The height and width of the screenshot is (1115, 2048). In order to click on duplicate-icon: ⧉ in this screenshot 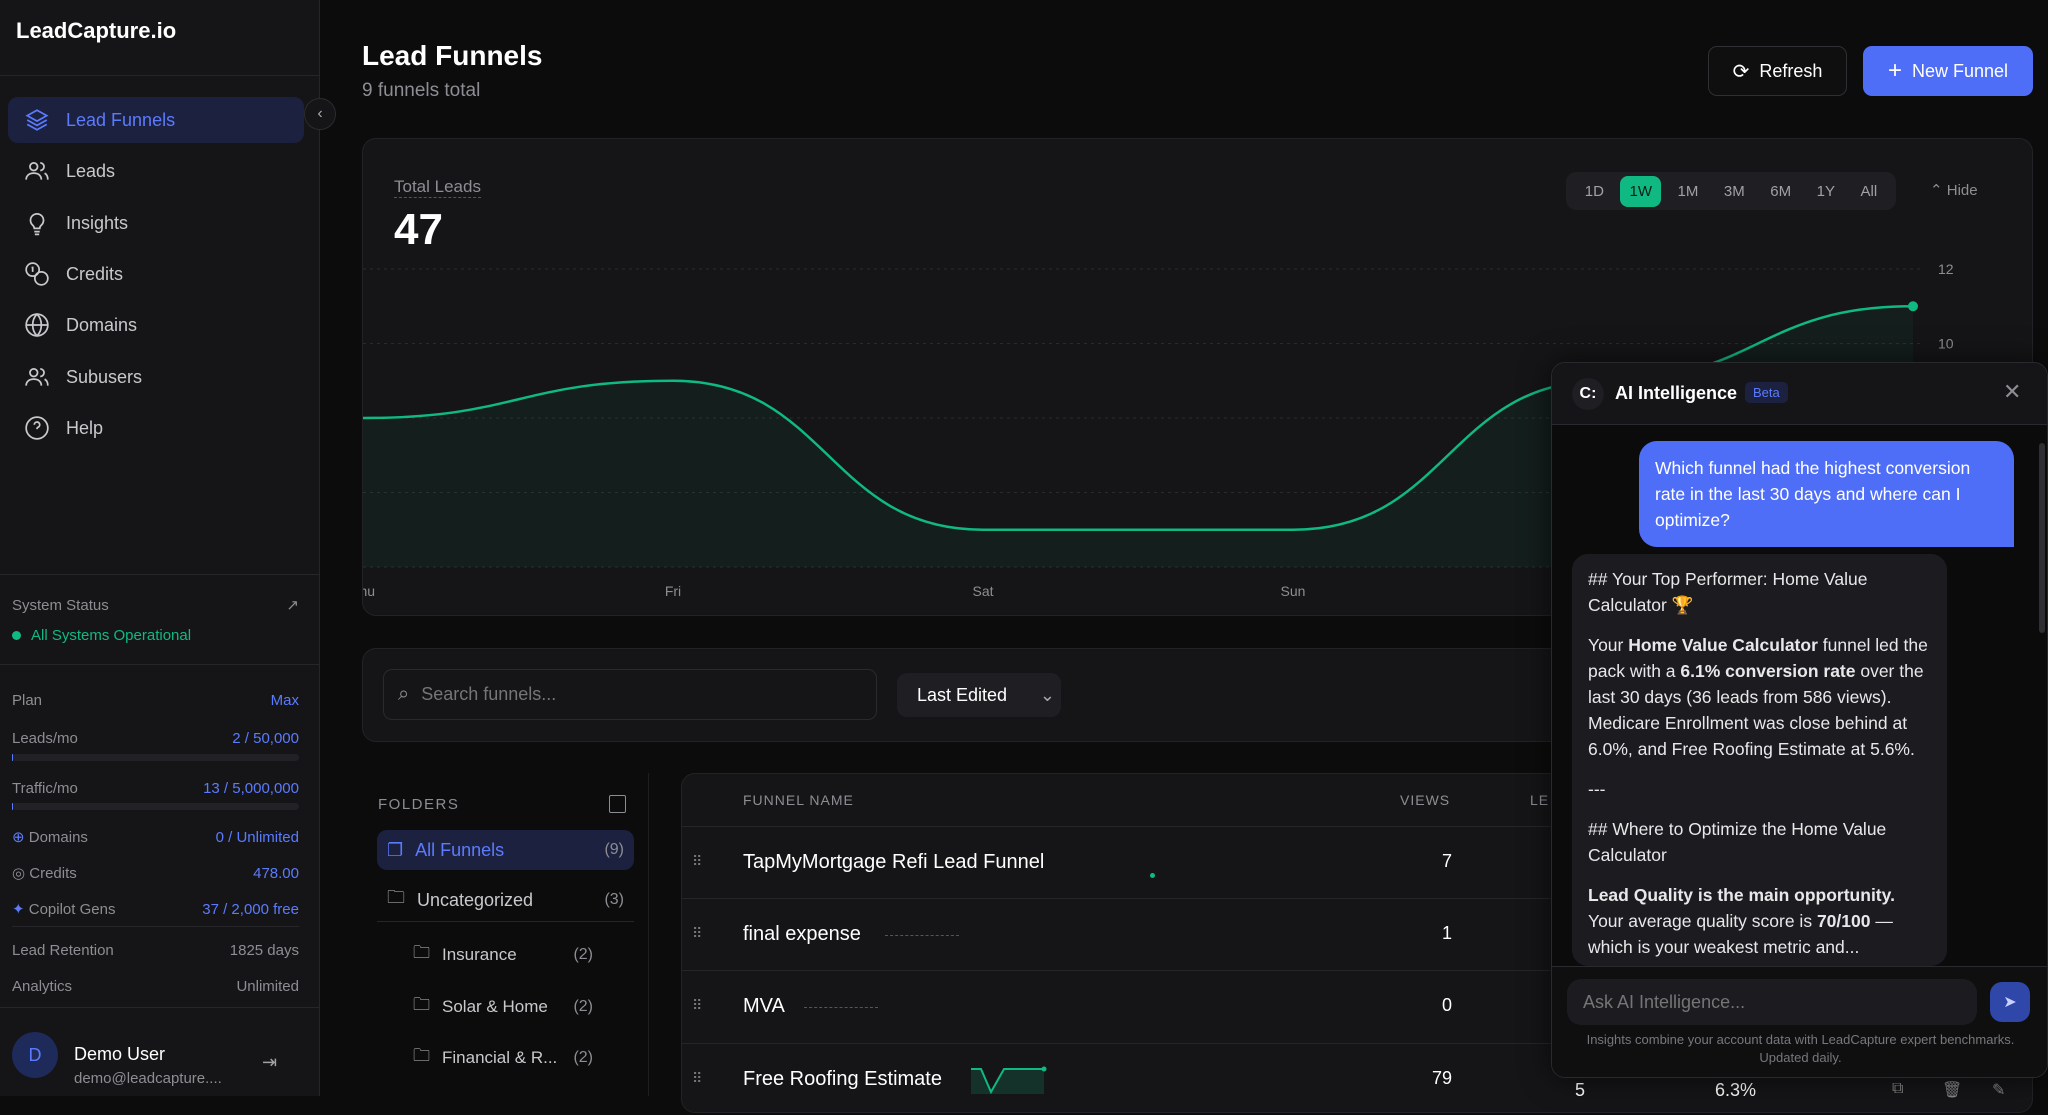, I will do `click(1898, 1088)`.